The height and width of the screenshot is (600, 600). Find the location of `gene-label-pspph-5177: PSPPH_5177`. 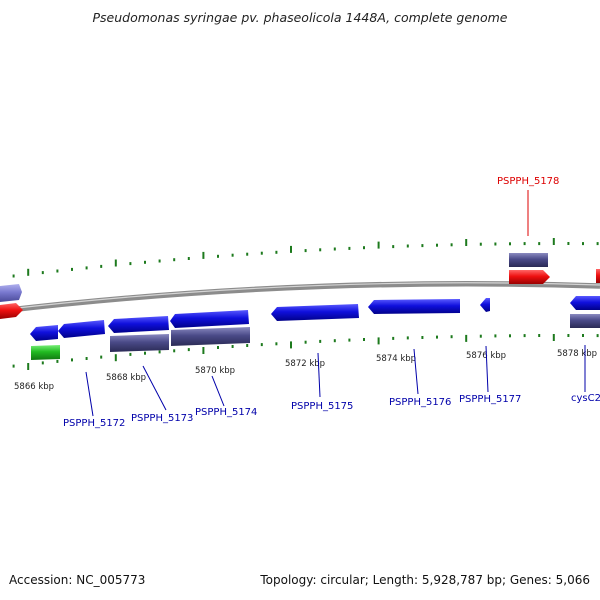

gene-label-pspph-5177: PSPPH_5177 is located at coordinates (490, 399).